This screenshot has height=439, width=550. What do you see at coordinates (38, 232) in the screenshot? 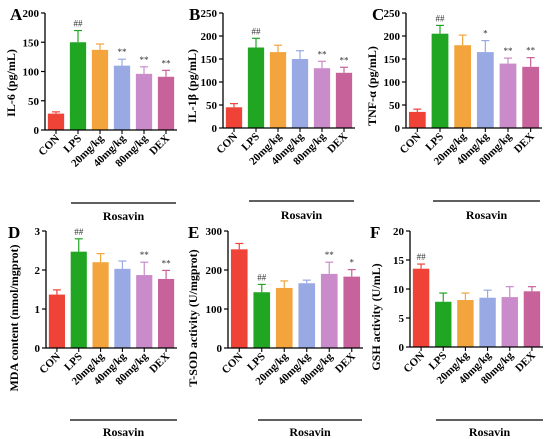
I see `y-tick-label: 3` at bounding box center [38, 232].